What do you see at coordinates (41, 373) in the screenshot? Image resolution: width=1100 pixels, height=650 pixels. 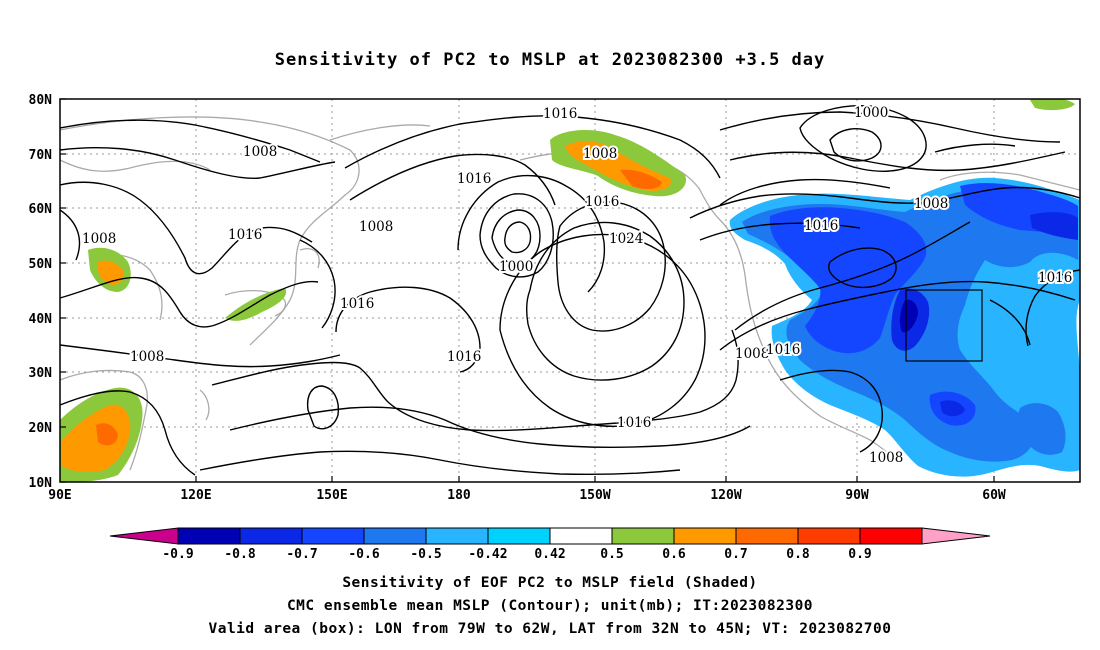 I see `lat-label: 30N` at bounding box center [41, 373].